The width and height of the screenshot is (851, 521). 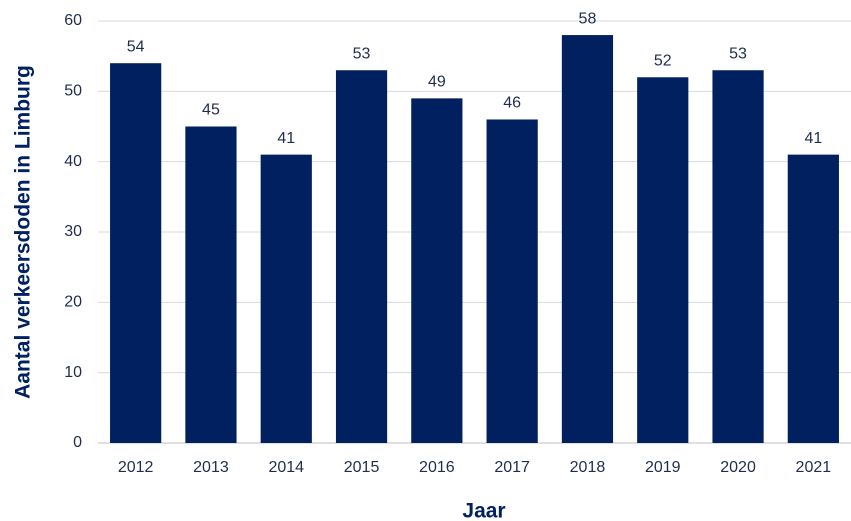 I want to click on y-tick-label: 0, so click(x=77, y=442).